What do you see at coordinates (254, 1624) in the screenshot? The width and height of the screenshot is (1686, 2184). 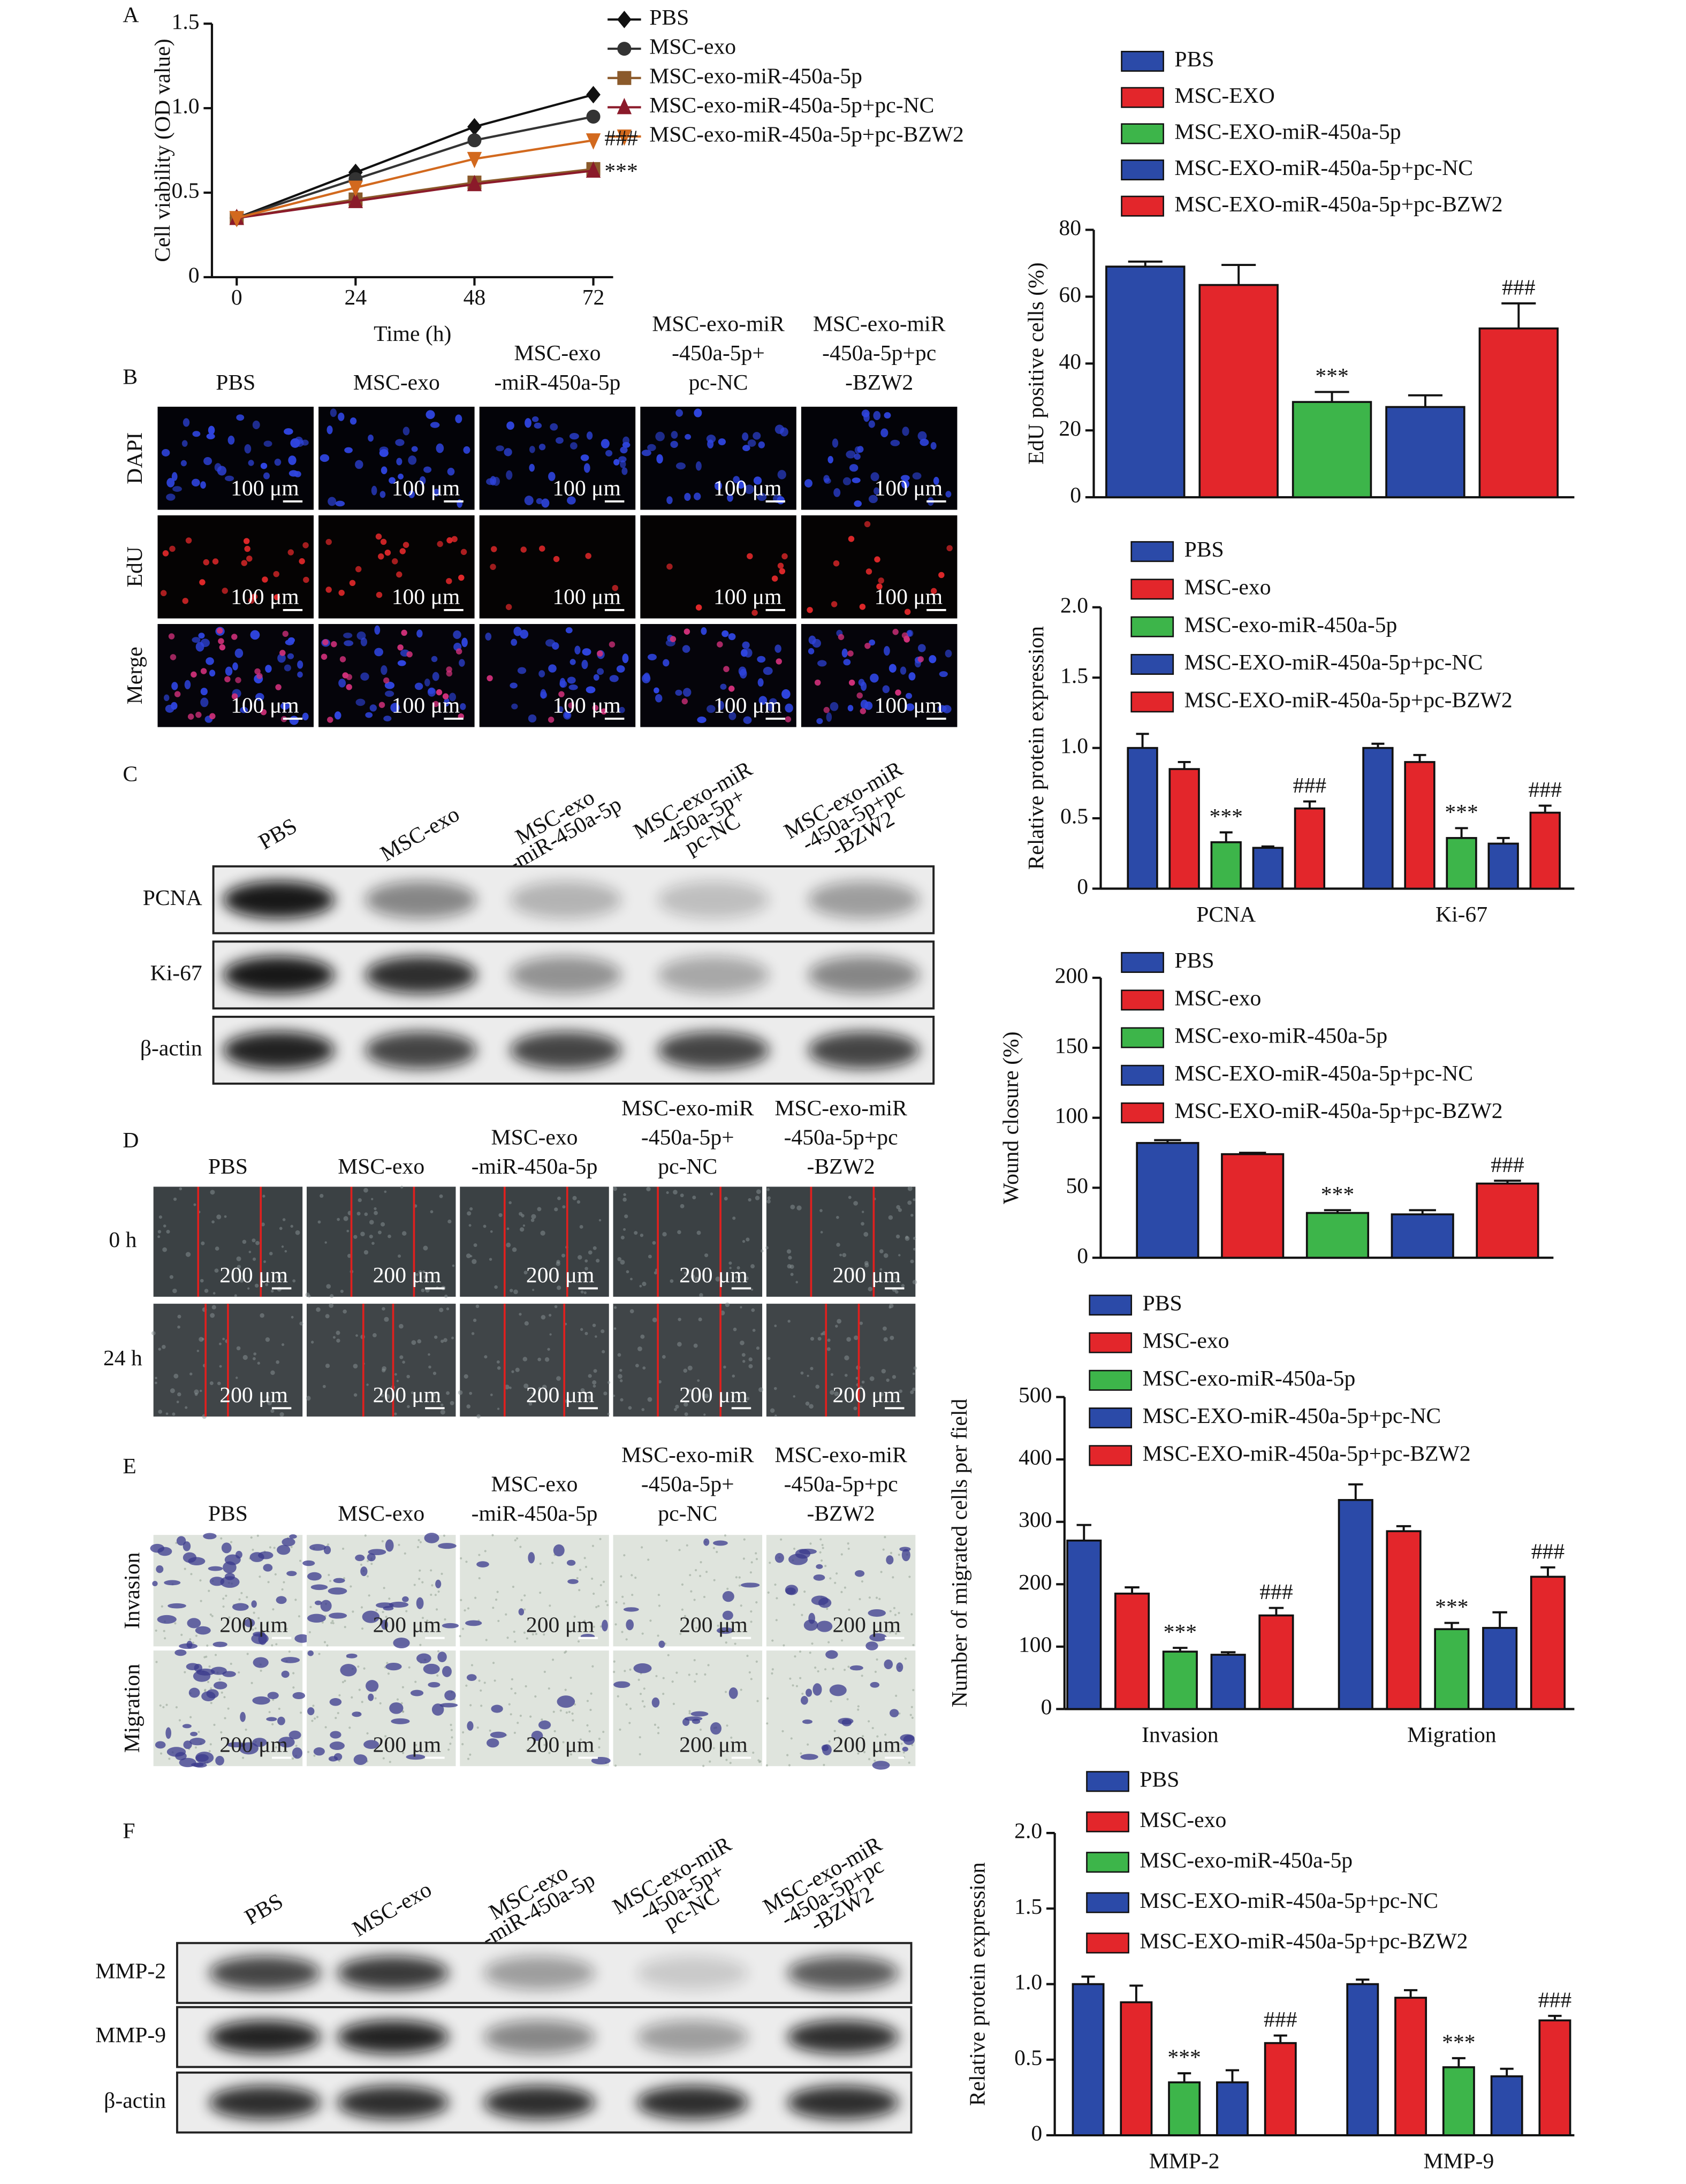 I see `scale-bar-label: 200 μm` at bounding box center [254, 1624].